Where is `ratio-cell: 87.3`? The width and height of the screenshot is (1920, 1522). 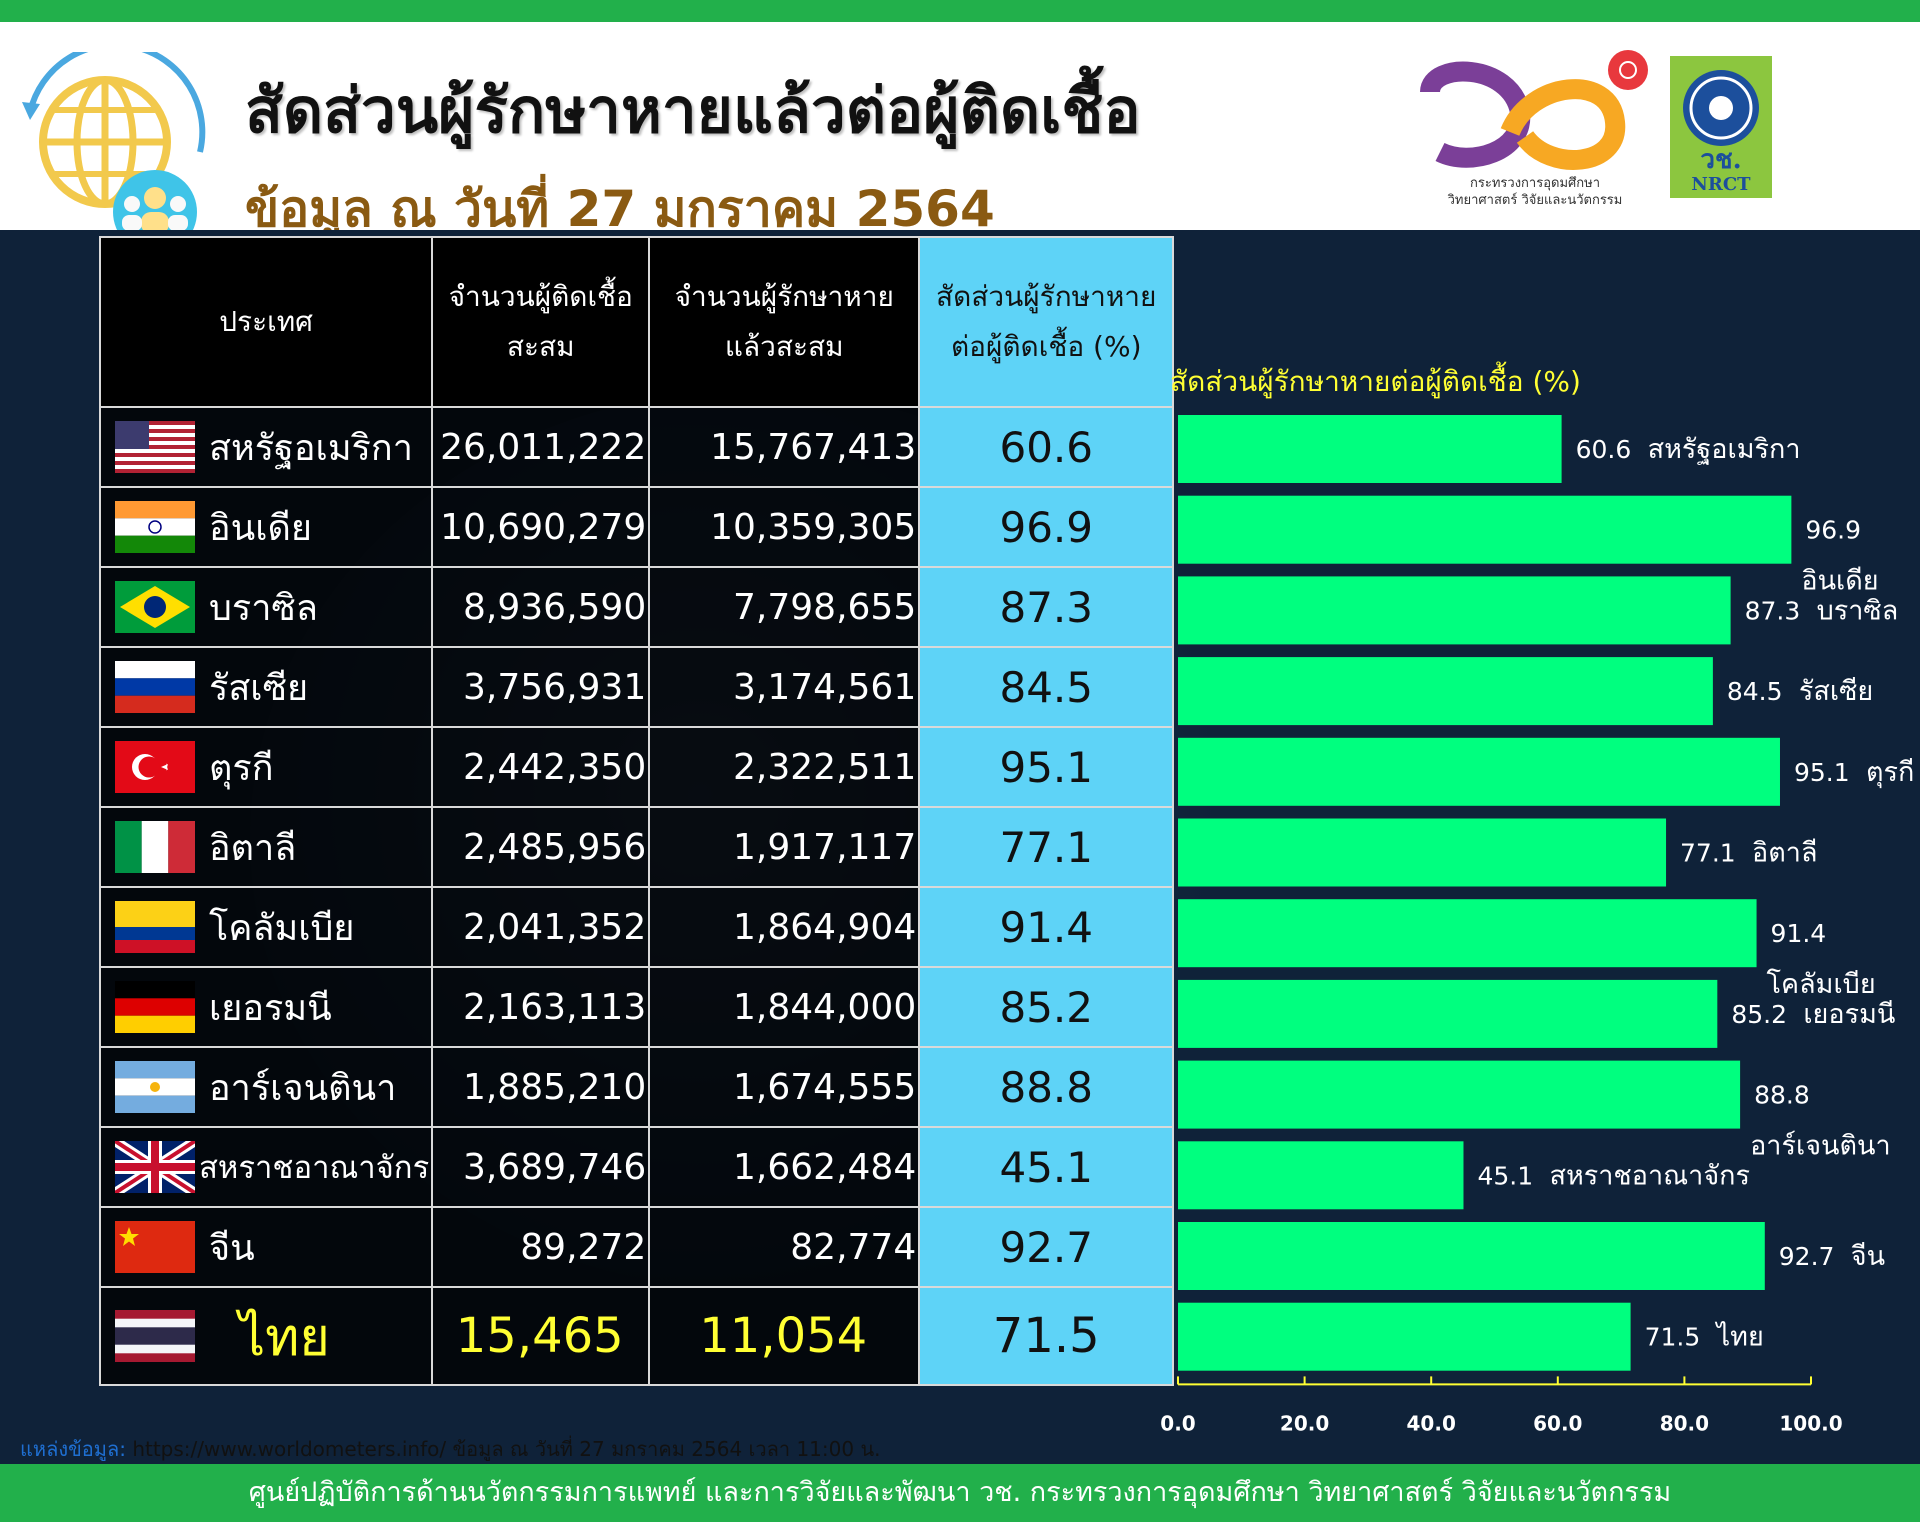 ratio-cell: 87.3 is located at coordinates (1046, 607).